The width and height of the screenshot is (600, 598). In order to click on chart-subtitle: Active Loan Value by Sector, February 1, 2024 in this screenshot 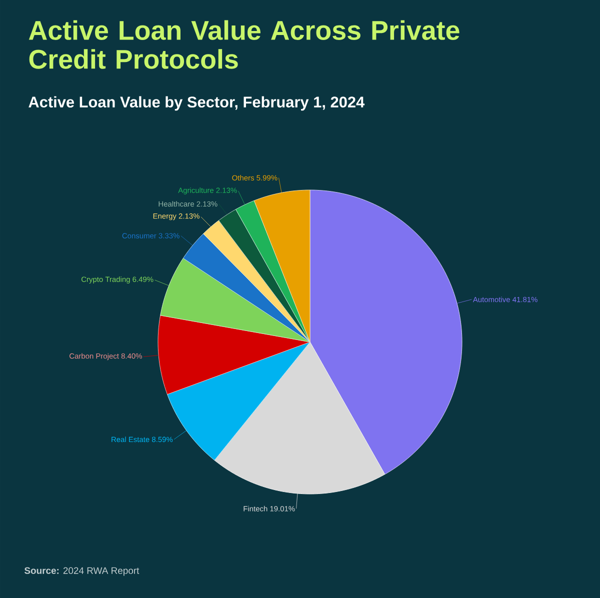, I will do `click(196, 103)`.